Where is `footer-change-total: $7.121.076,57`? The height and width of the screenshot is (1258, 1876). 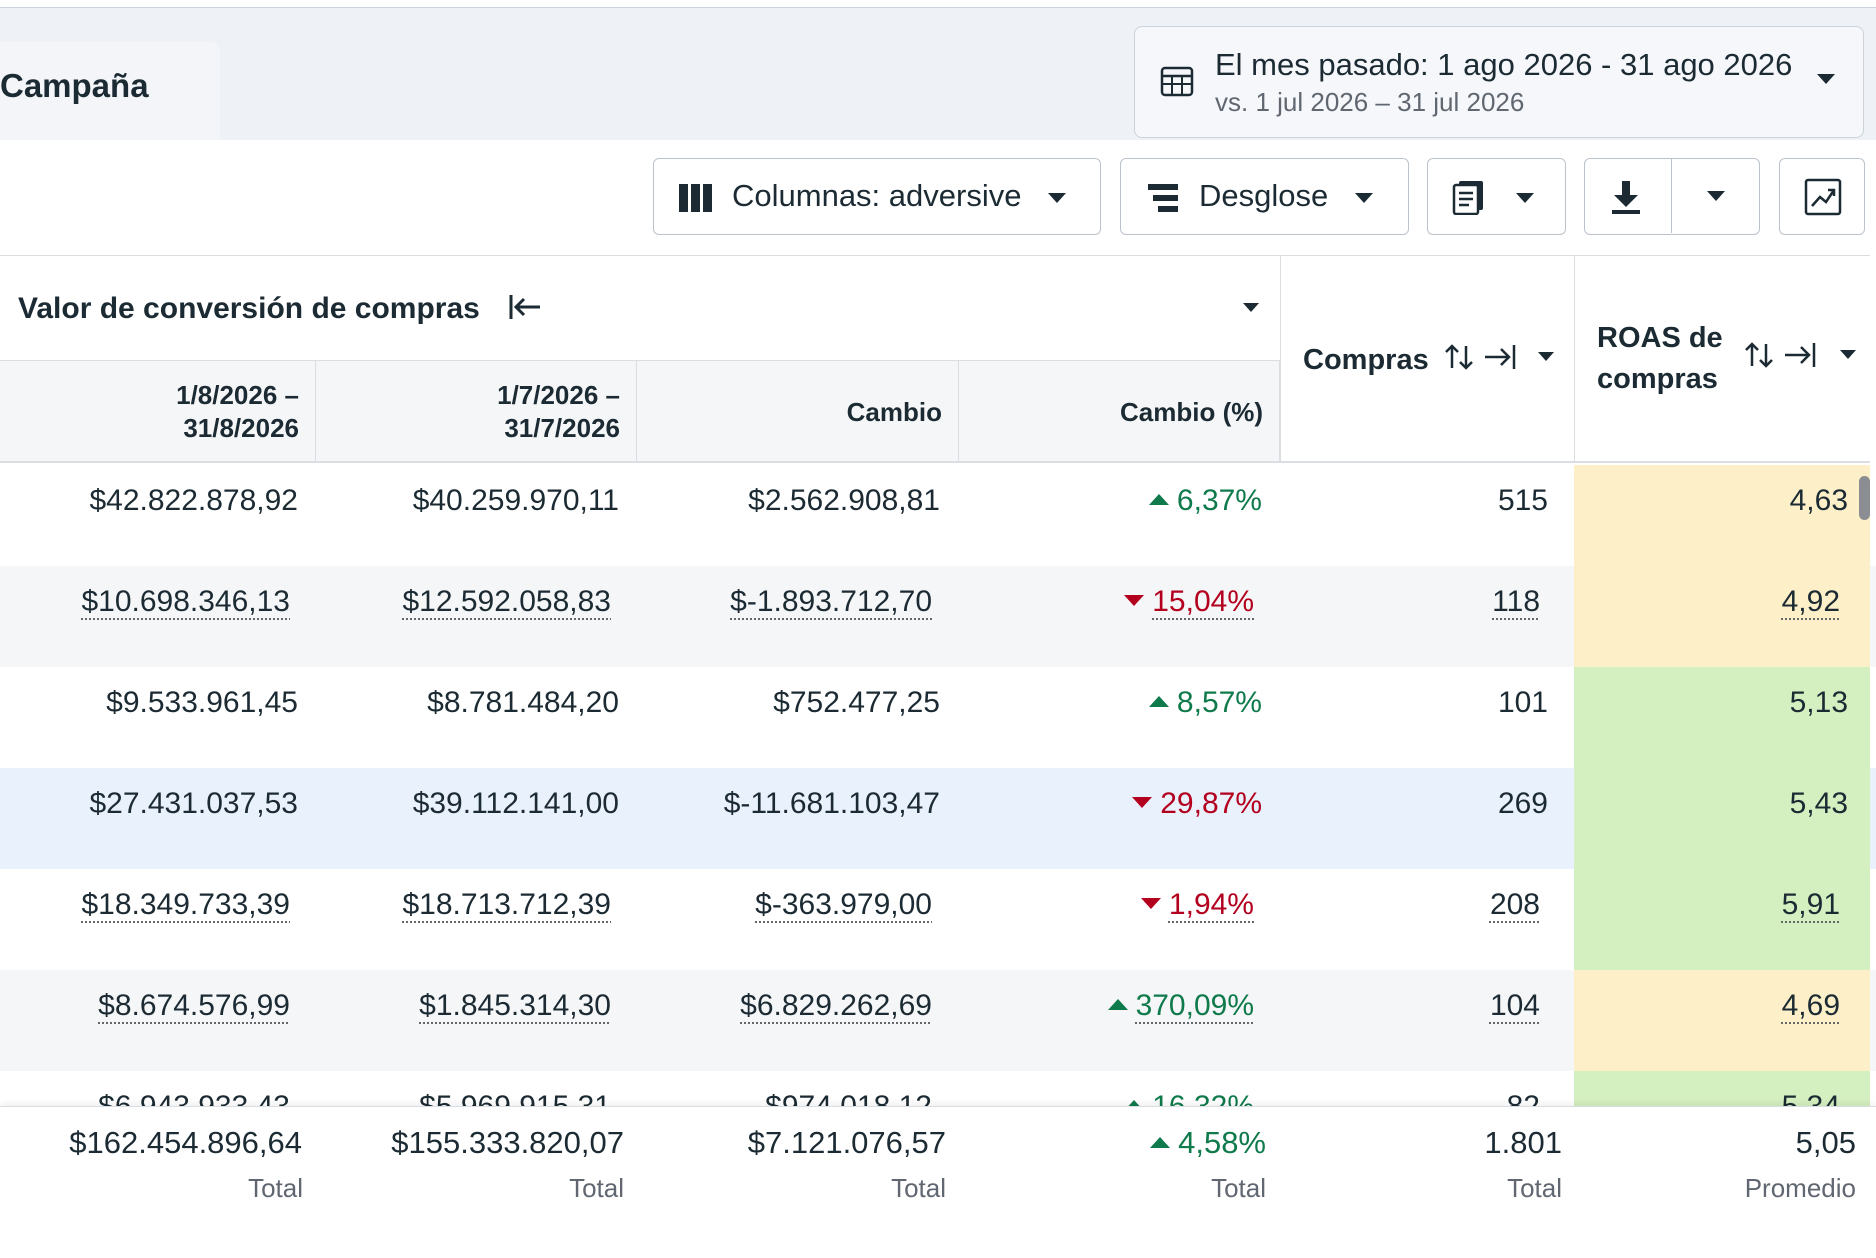 footer-change-total: $7.121.076,57 is located at coordinates (846, 1142).